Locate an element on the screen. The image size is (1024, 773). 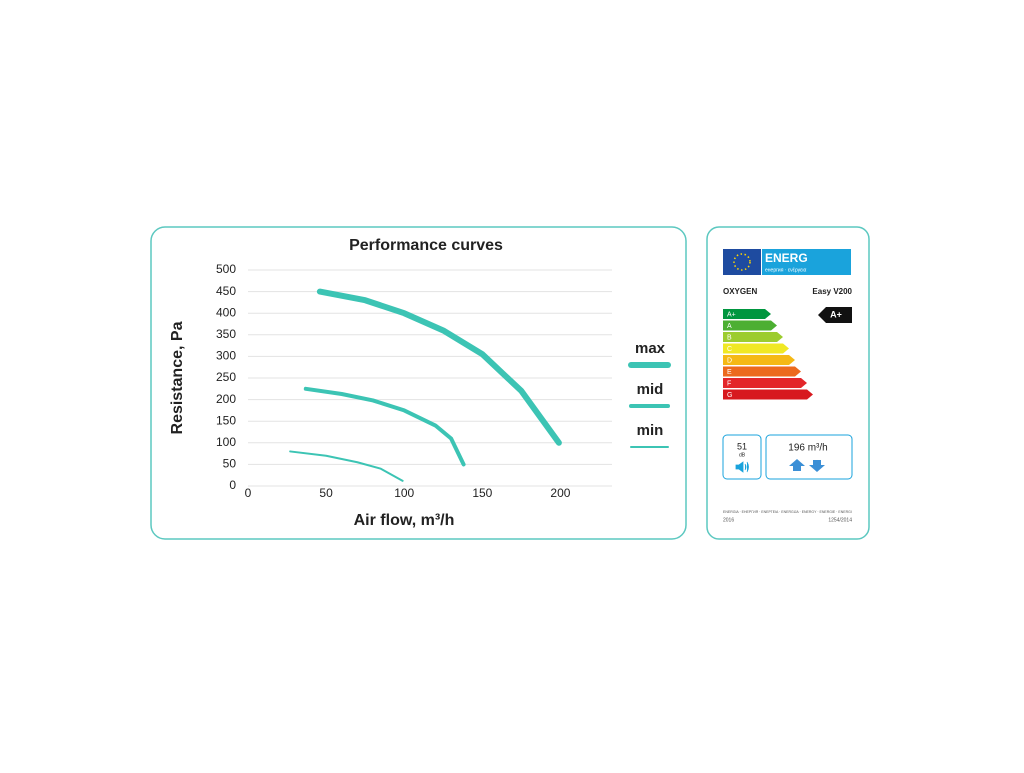
chart-title: Performance curves is located at coordinates (426, 245).